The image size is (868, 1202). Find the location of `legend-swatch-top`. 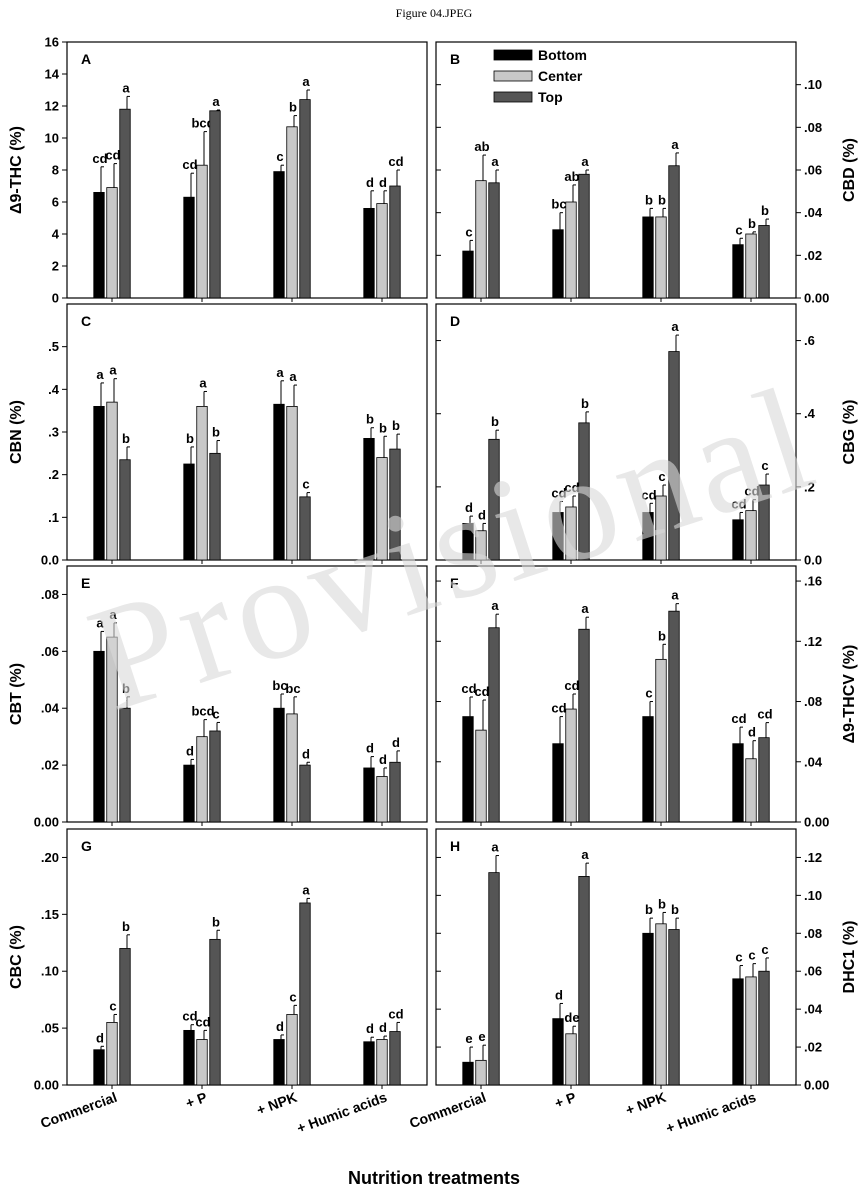

legend-swatch-top is located at coordinates (513, 97).